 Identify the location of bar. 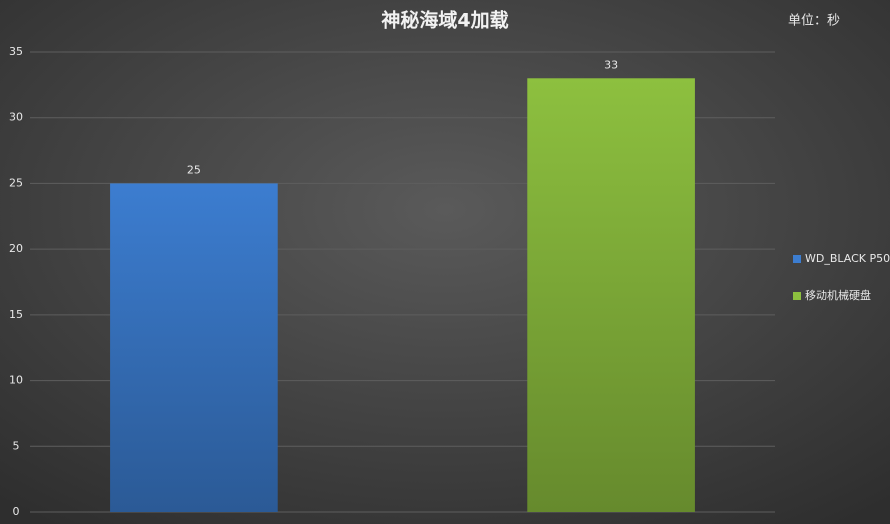
(194, 347).